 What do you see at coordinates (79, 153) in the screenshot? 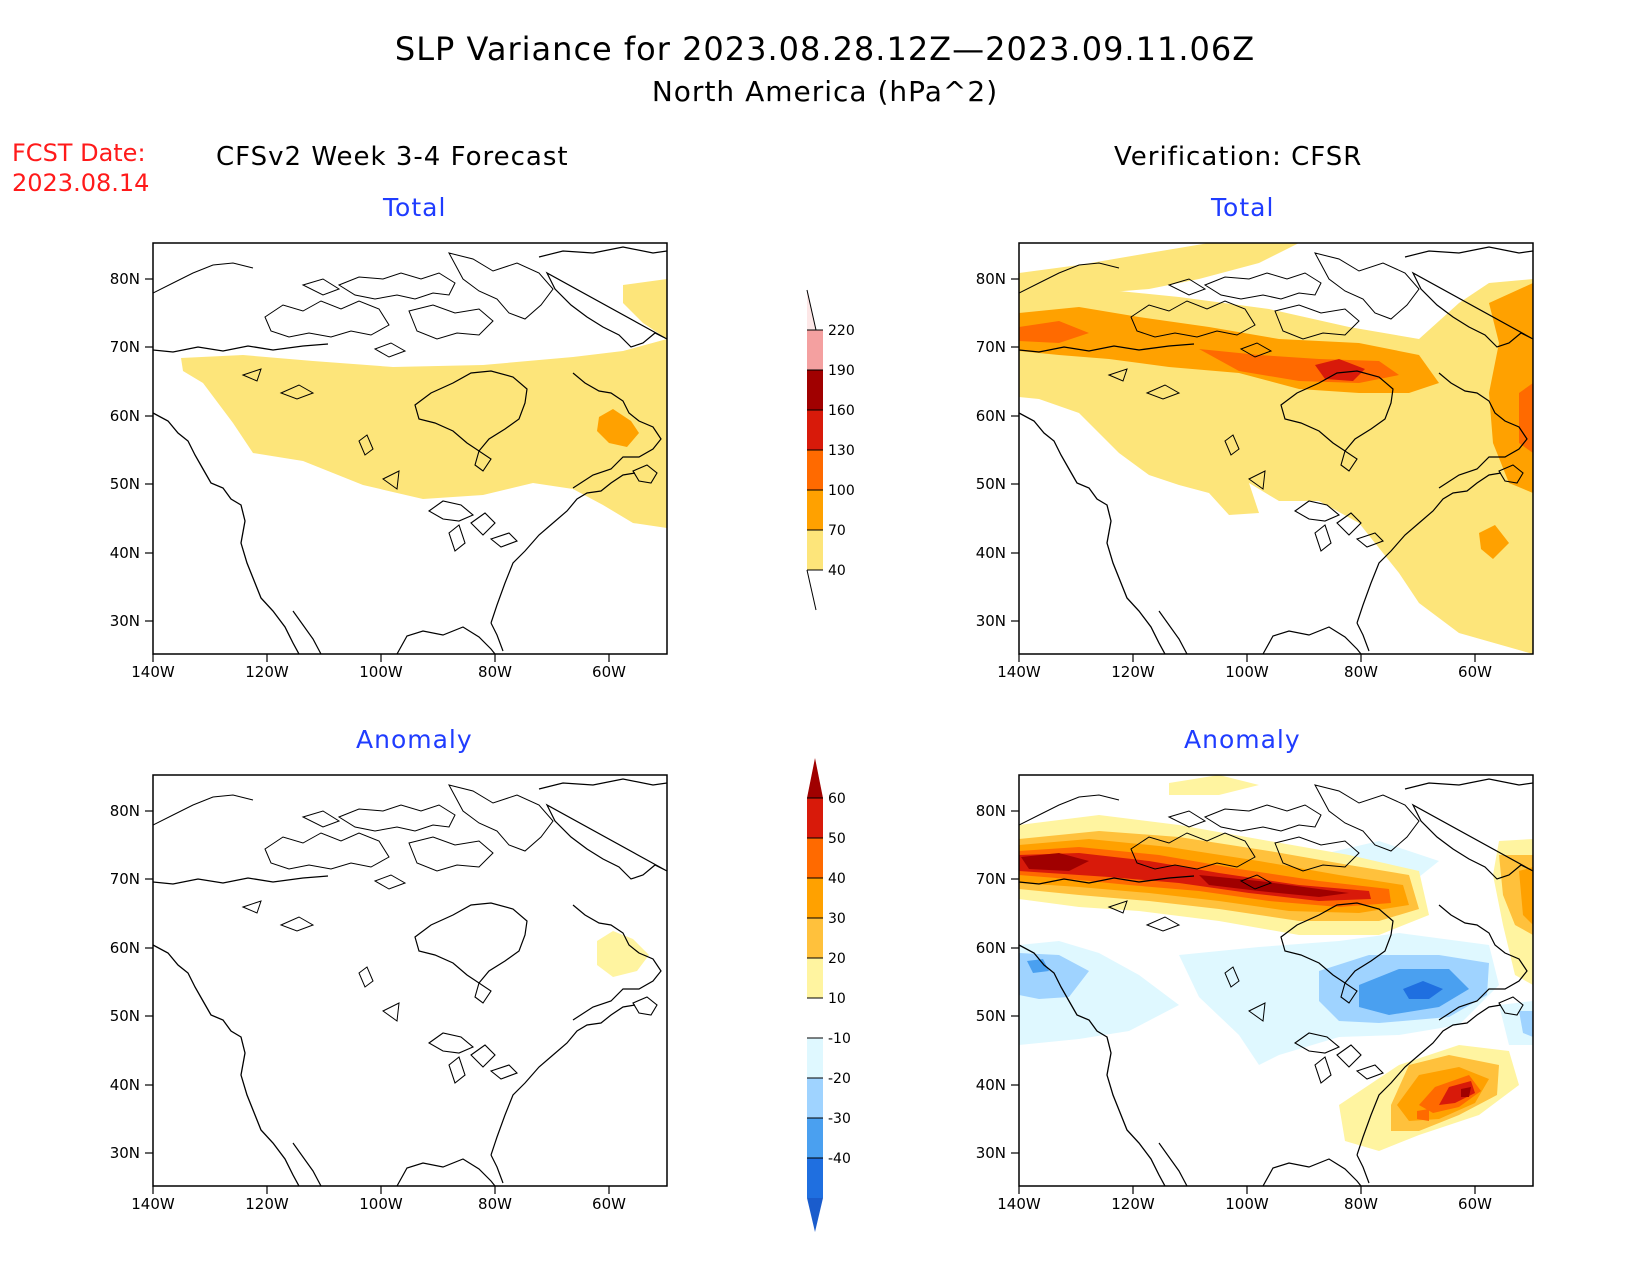
I see `fcst-date-label: FCST Date:` at bounding box center [79, 153].